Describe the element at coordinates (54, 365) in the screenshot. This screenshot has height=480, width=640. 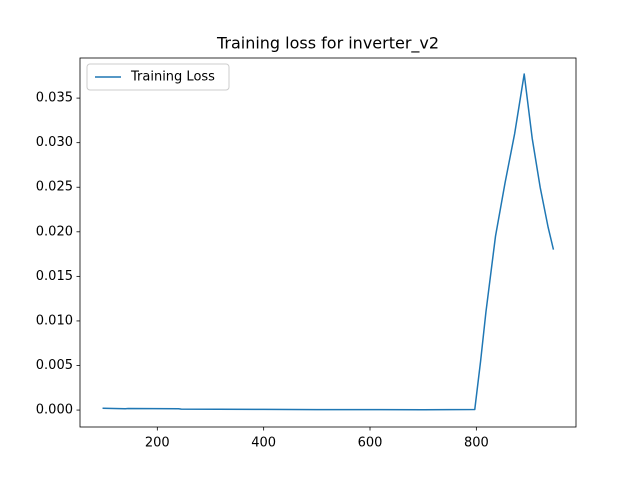
I see `y-tick-label: 0.005` at that location.